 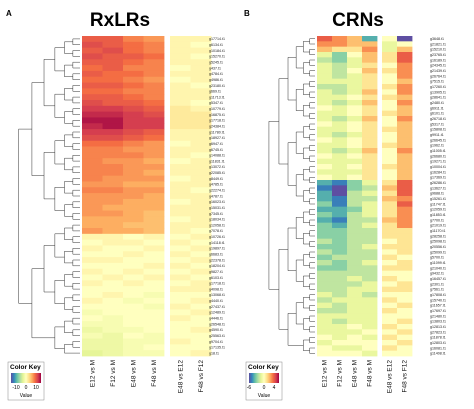 What do you see at coordinates (438, 295) in the screenshot?
I see `row-label: g17808.t1` at bounding box center [438, 295].